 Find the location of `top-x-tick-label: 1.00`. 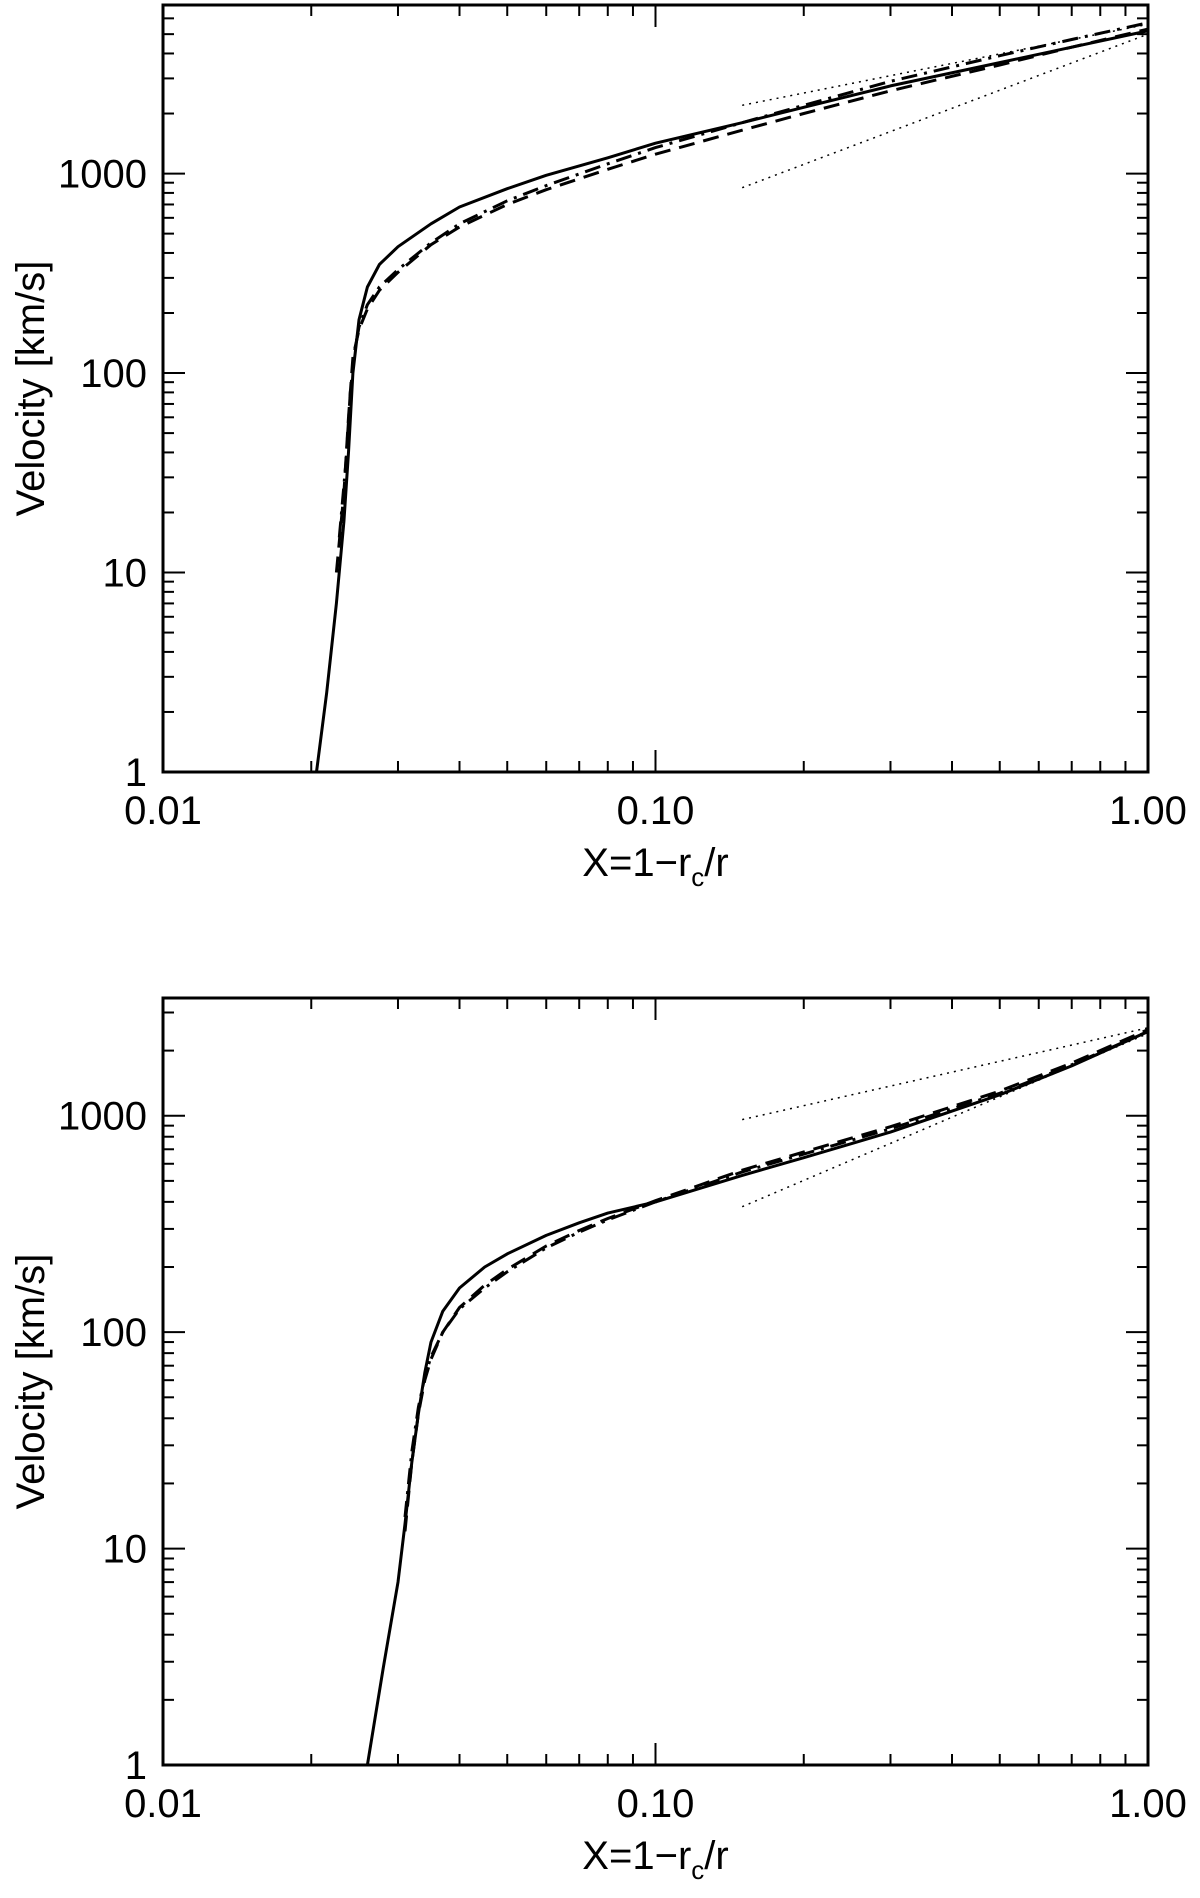

top-x-tick-label: 1.00 is located at coordinates (1148, 811).